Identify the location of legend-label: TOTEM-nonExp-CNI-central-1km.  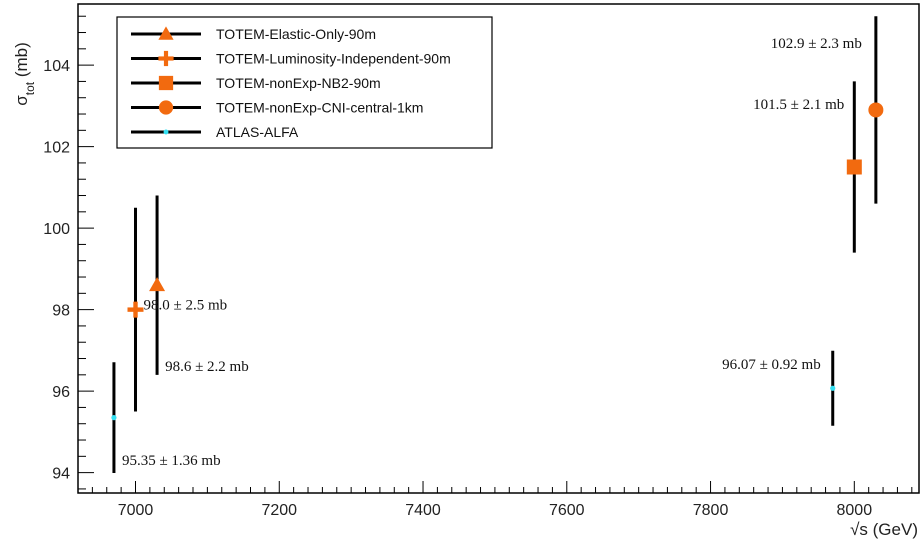
(319, 108).